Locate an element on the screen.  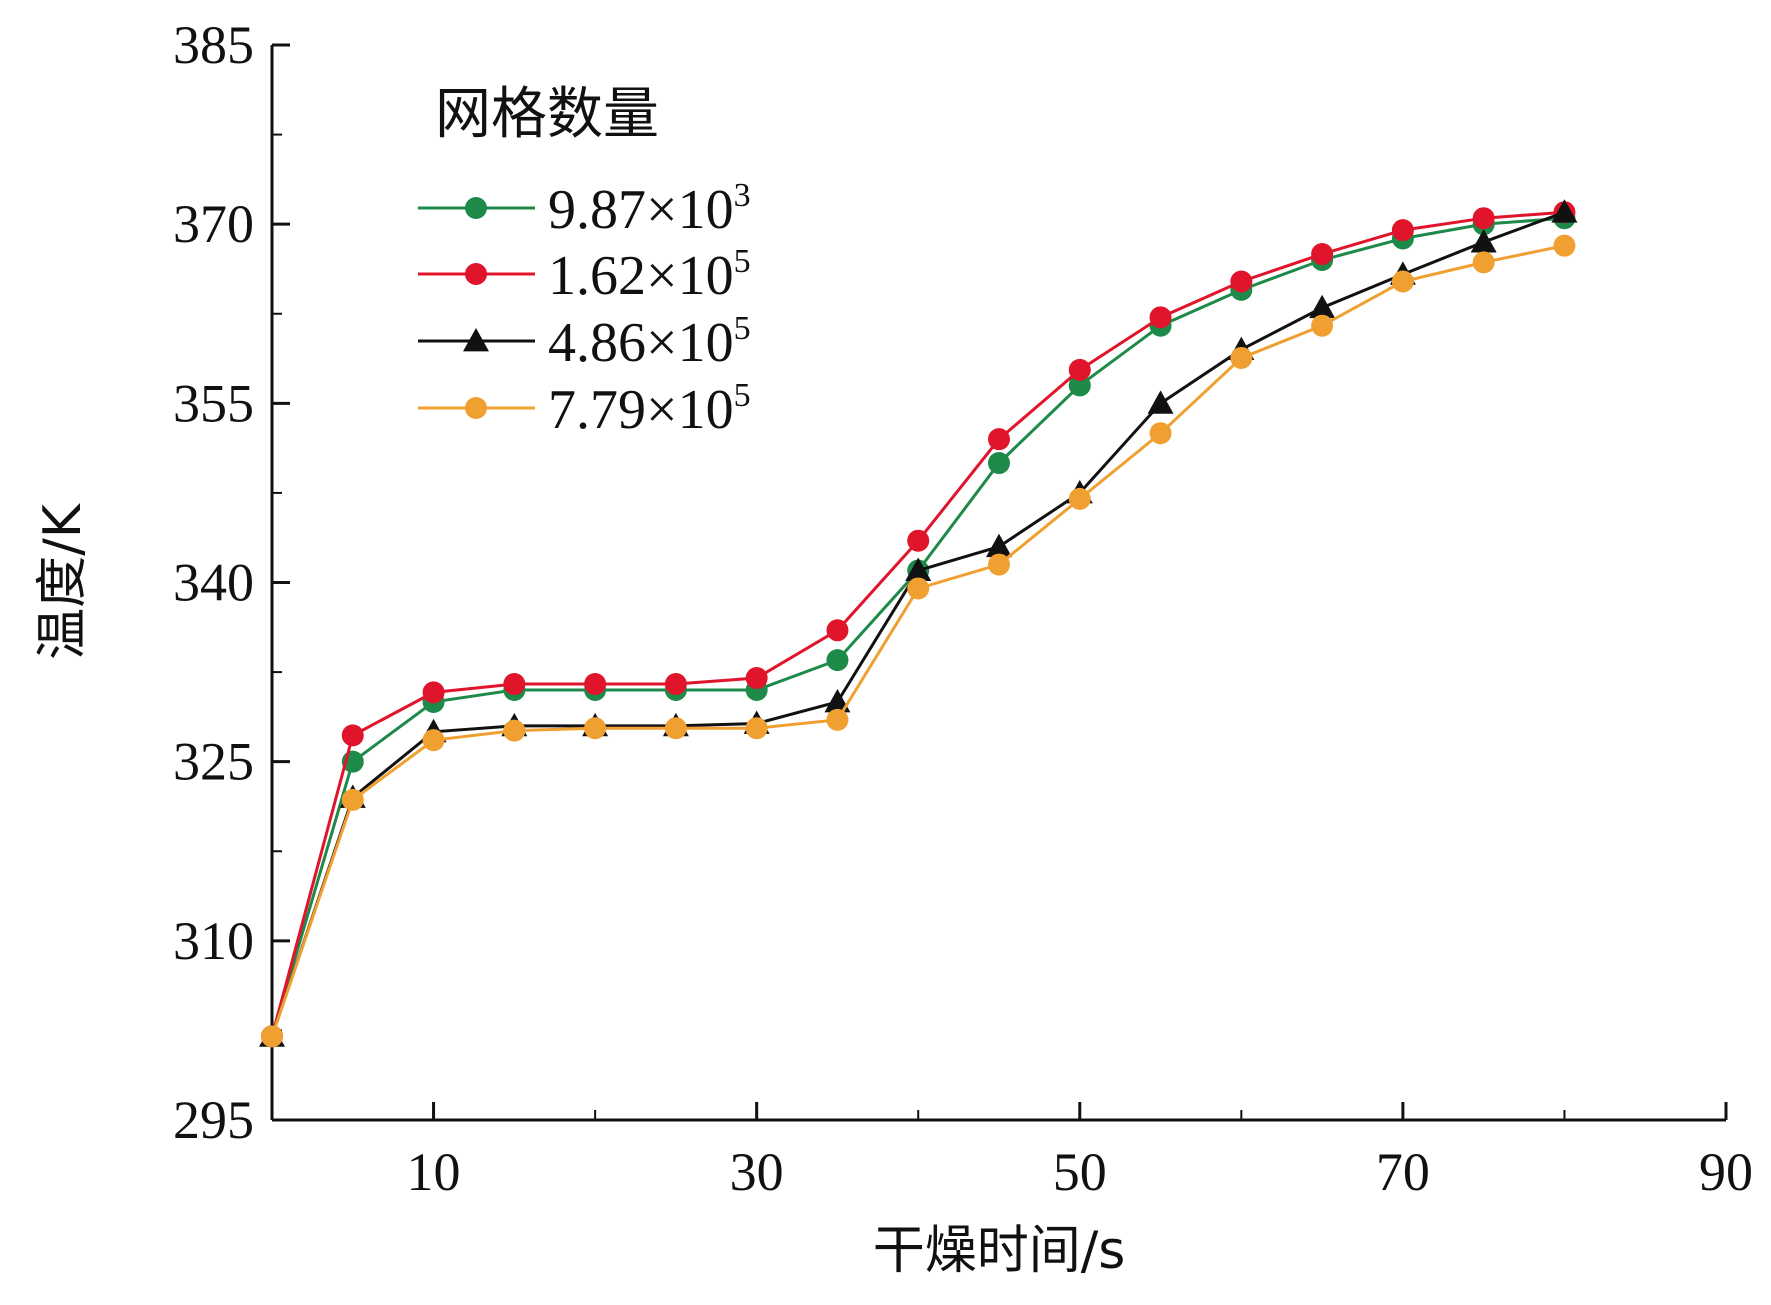
legend-item: 1.62×105 is located at coordinates (584, 275).